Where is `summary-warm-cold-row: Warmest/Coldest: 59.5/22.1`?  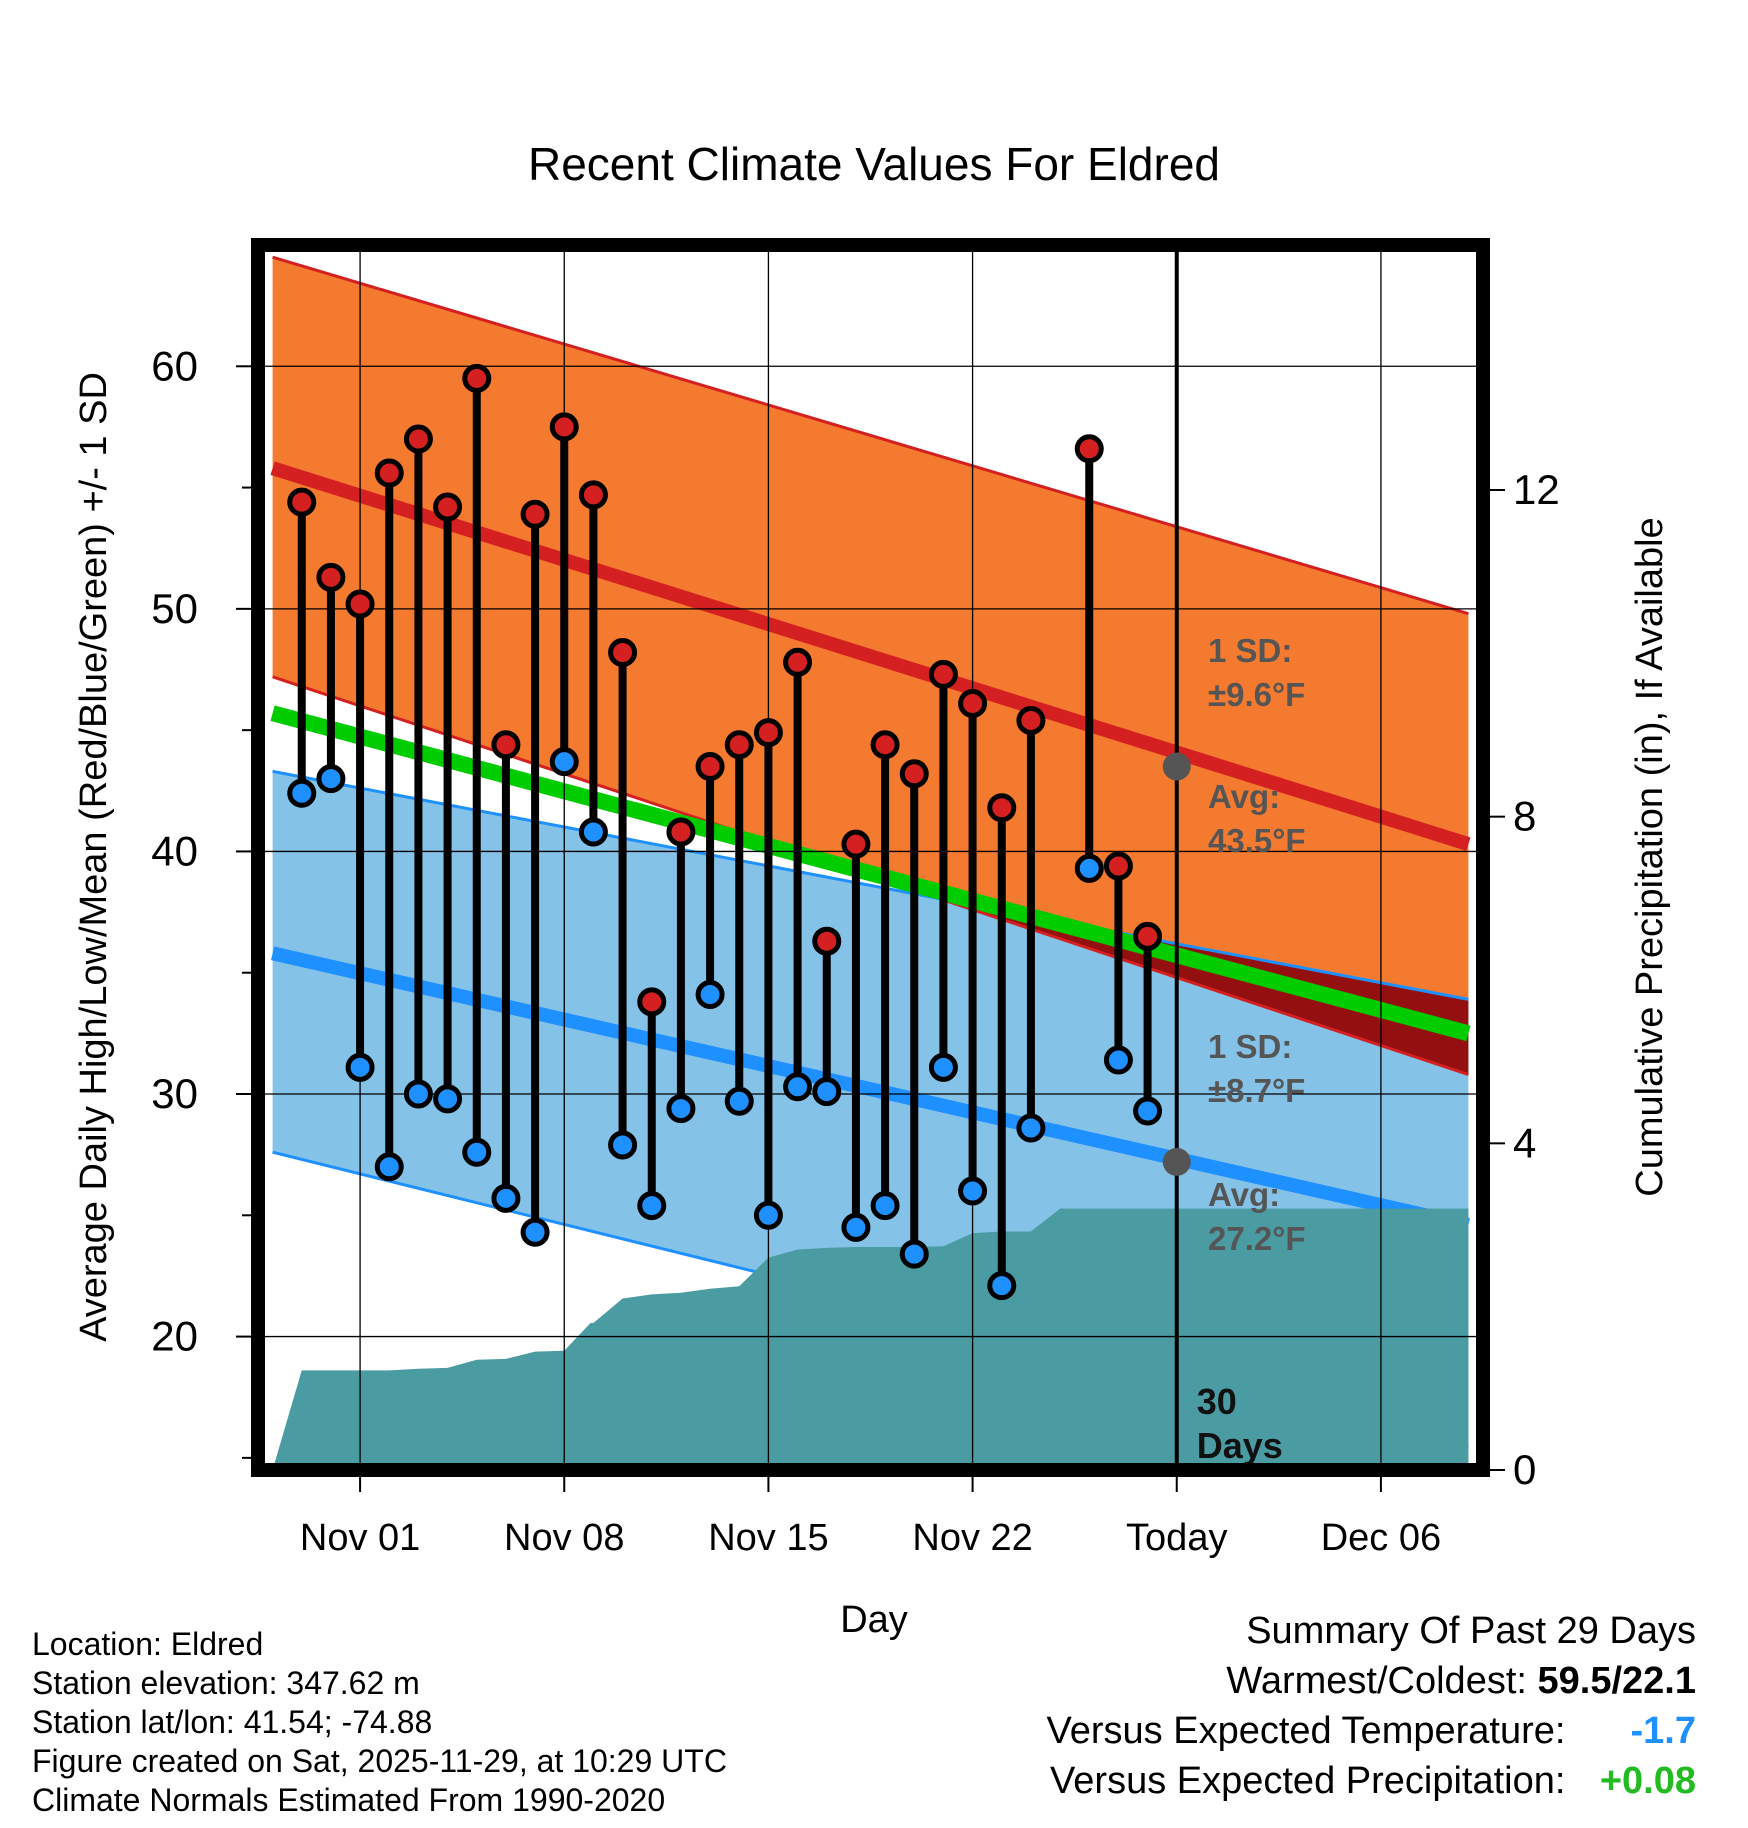
summary-warm-cold-row: Warmest/Coldest: 59.5/22.1 is located at coordinates (1371, 1681).